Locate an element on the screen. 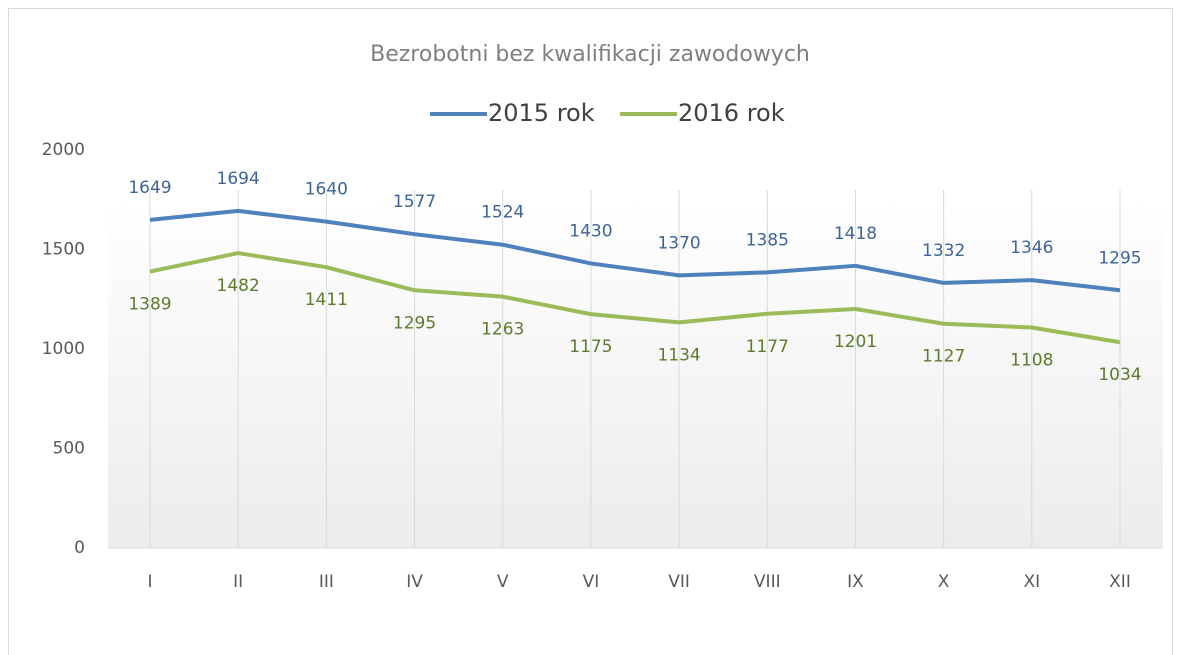 The width and height of the screenshot is (1182, 655). x-tick-label: II is located at coordinates (238, 582).